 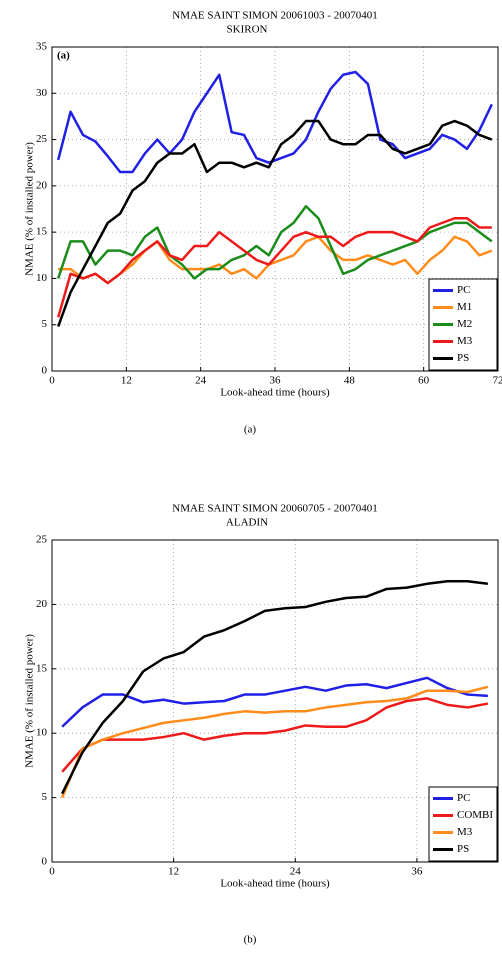 What do you see at coordinates (350, 381) in the screenshot?
I see `x-tick-label: 48` at bounding box center [350, 381].